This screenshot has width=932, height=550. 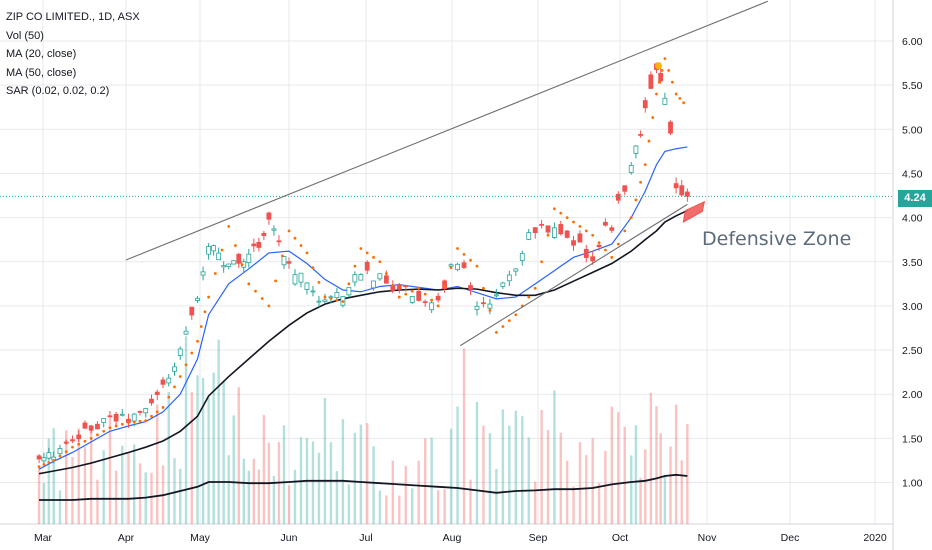 I want to click on volume-ma-line, so click(x=363, y=487).